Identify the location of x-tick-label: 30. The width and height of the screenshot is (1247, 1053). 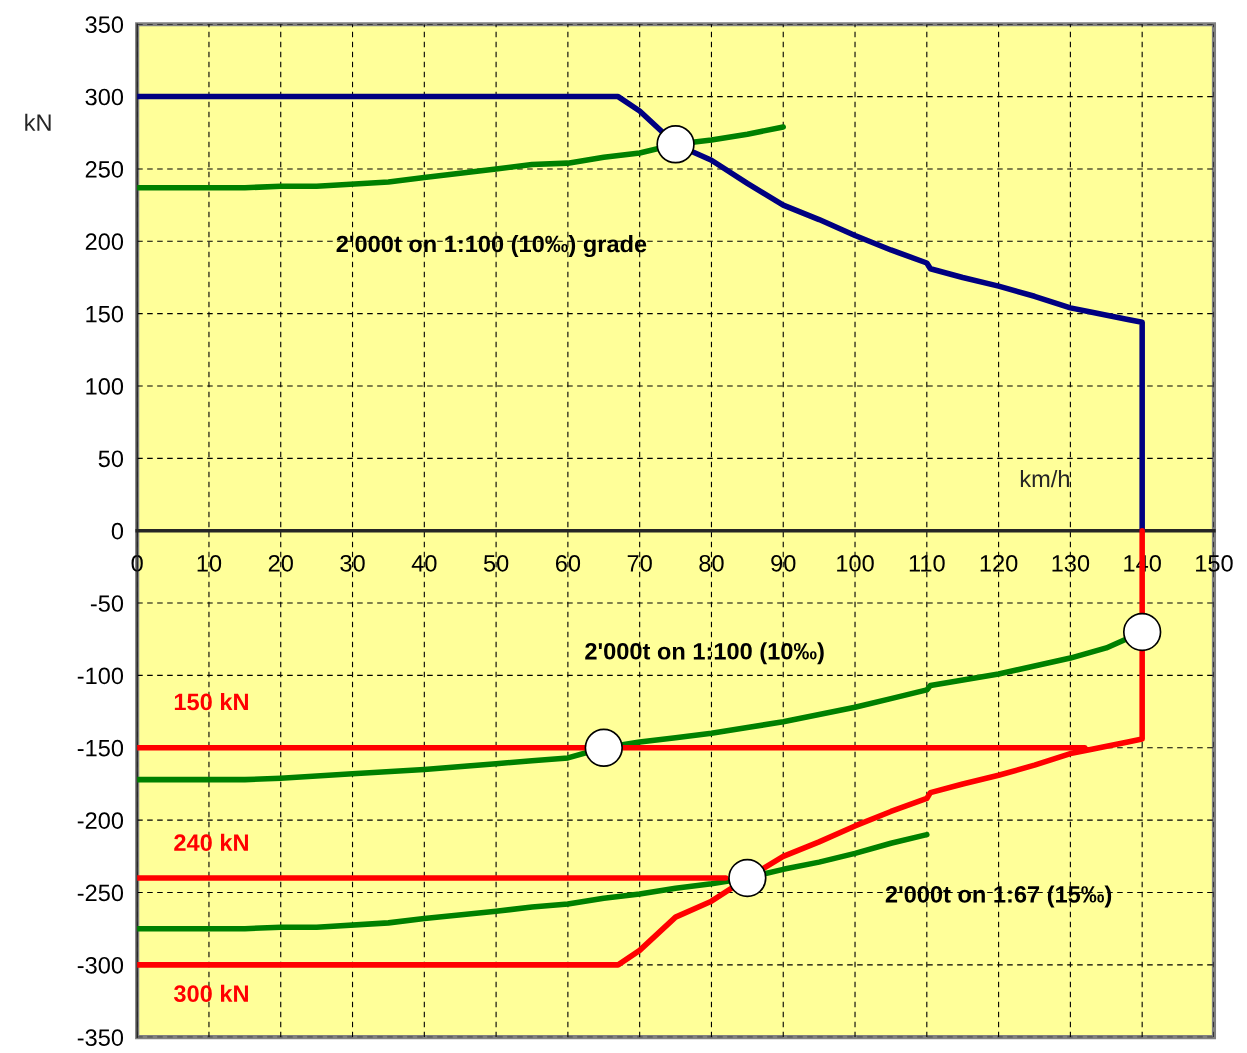
(352, 563).